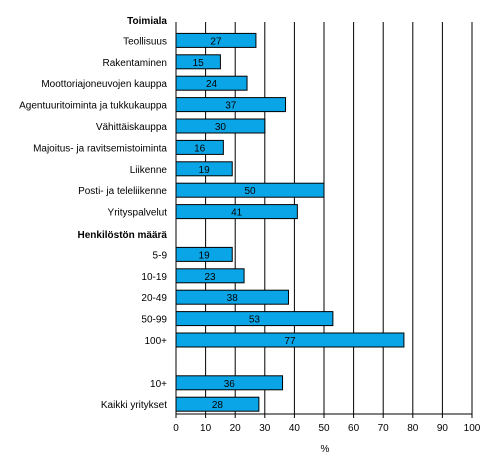 This screenshot has width=492, height=471. What do you see at coordinates (123, 235) in the screenshot?
I see `group-header: Henkilöstön määrä` at bounding box center [123, 235].